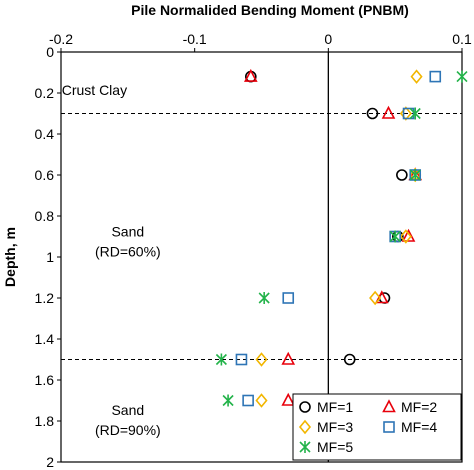 This screenshot has width=474, height=470. Describe the element at coordinates (128, 252) in the screenshot. I see `layer-annotation: (RD=60%)` at that location.